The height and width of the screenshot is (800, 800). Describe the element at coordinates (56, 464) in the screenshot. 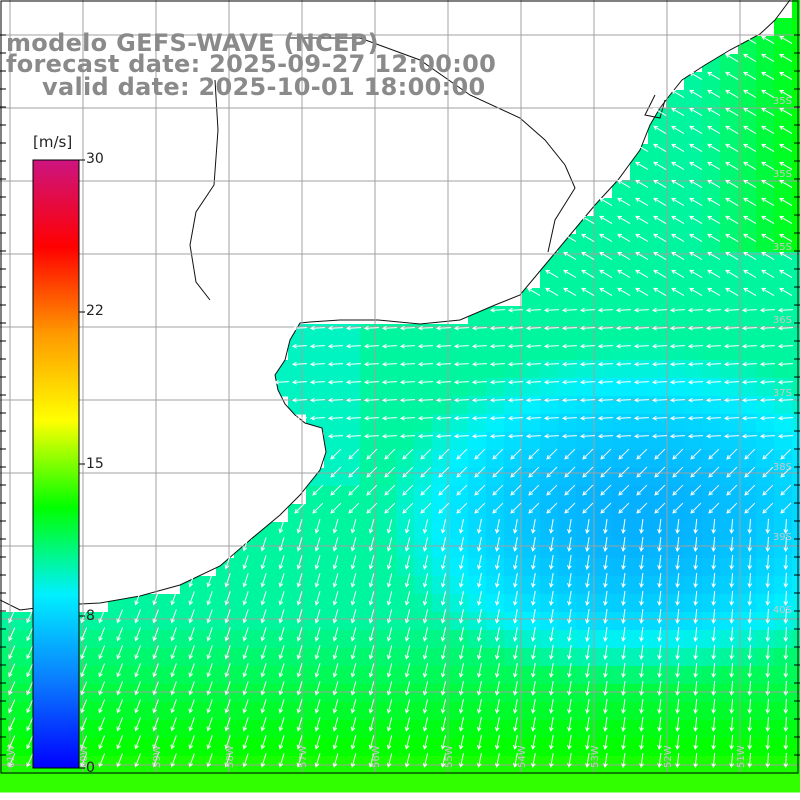

I see `colorbar-gradient` at that location.